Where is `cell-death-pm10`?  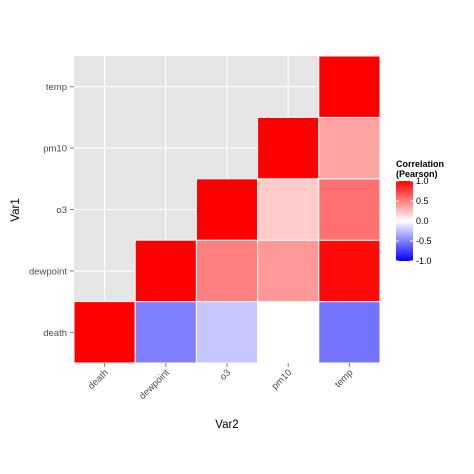
cell-death-pm10 is located at coordinates (288, 332).